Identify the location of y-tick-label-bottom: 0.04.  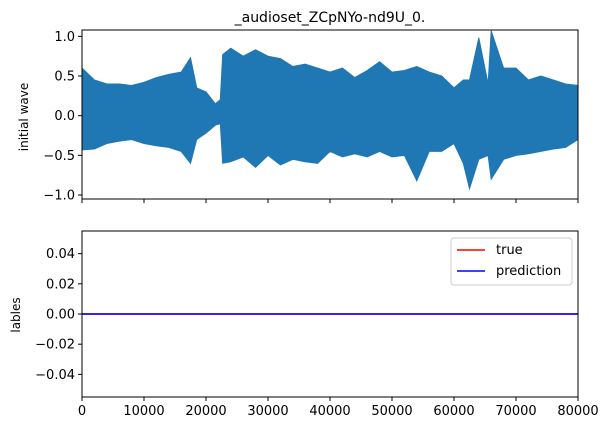
(60, 254).